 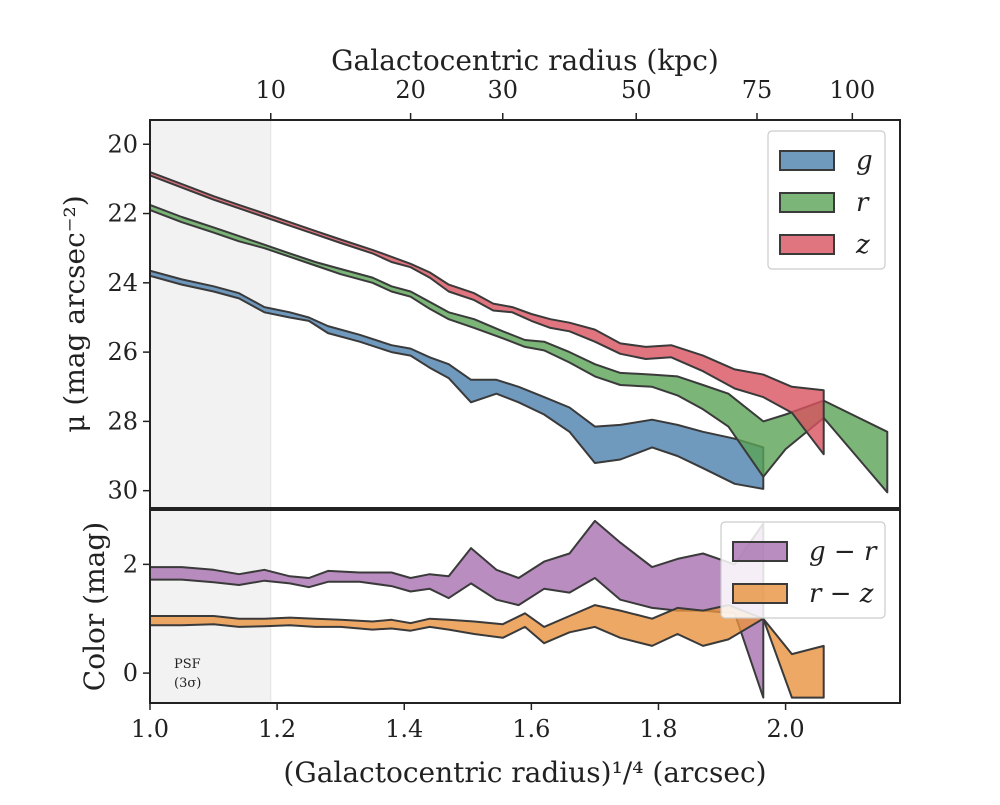 I want to click on xtick-label-3: 1.6, so click(x=531, y=729).